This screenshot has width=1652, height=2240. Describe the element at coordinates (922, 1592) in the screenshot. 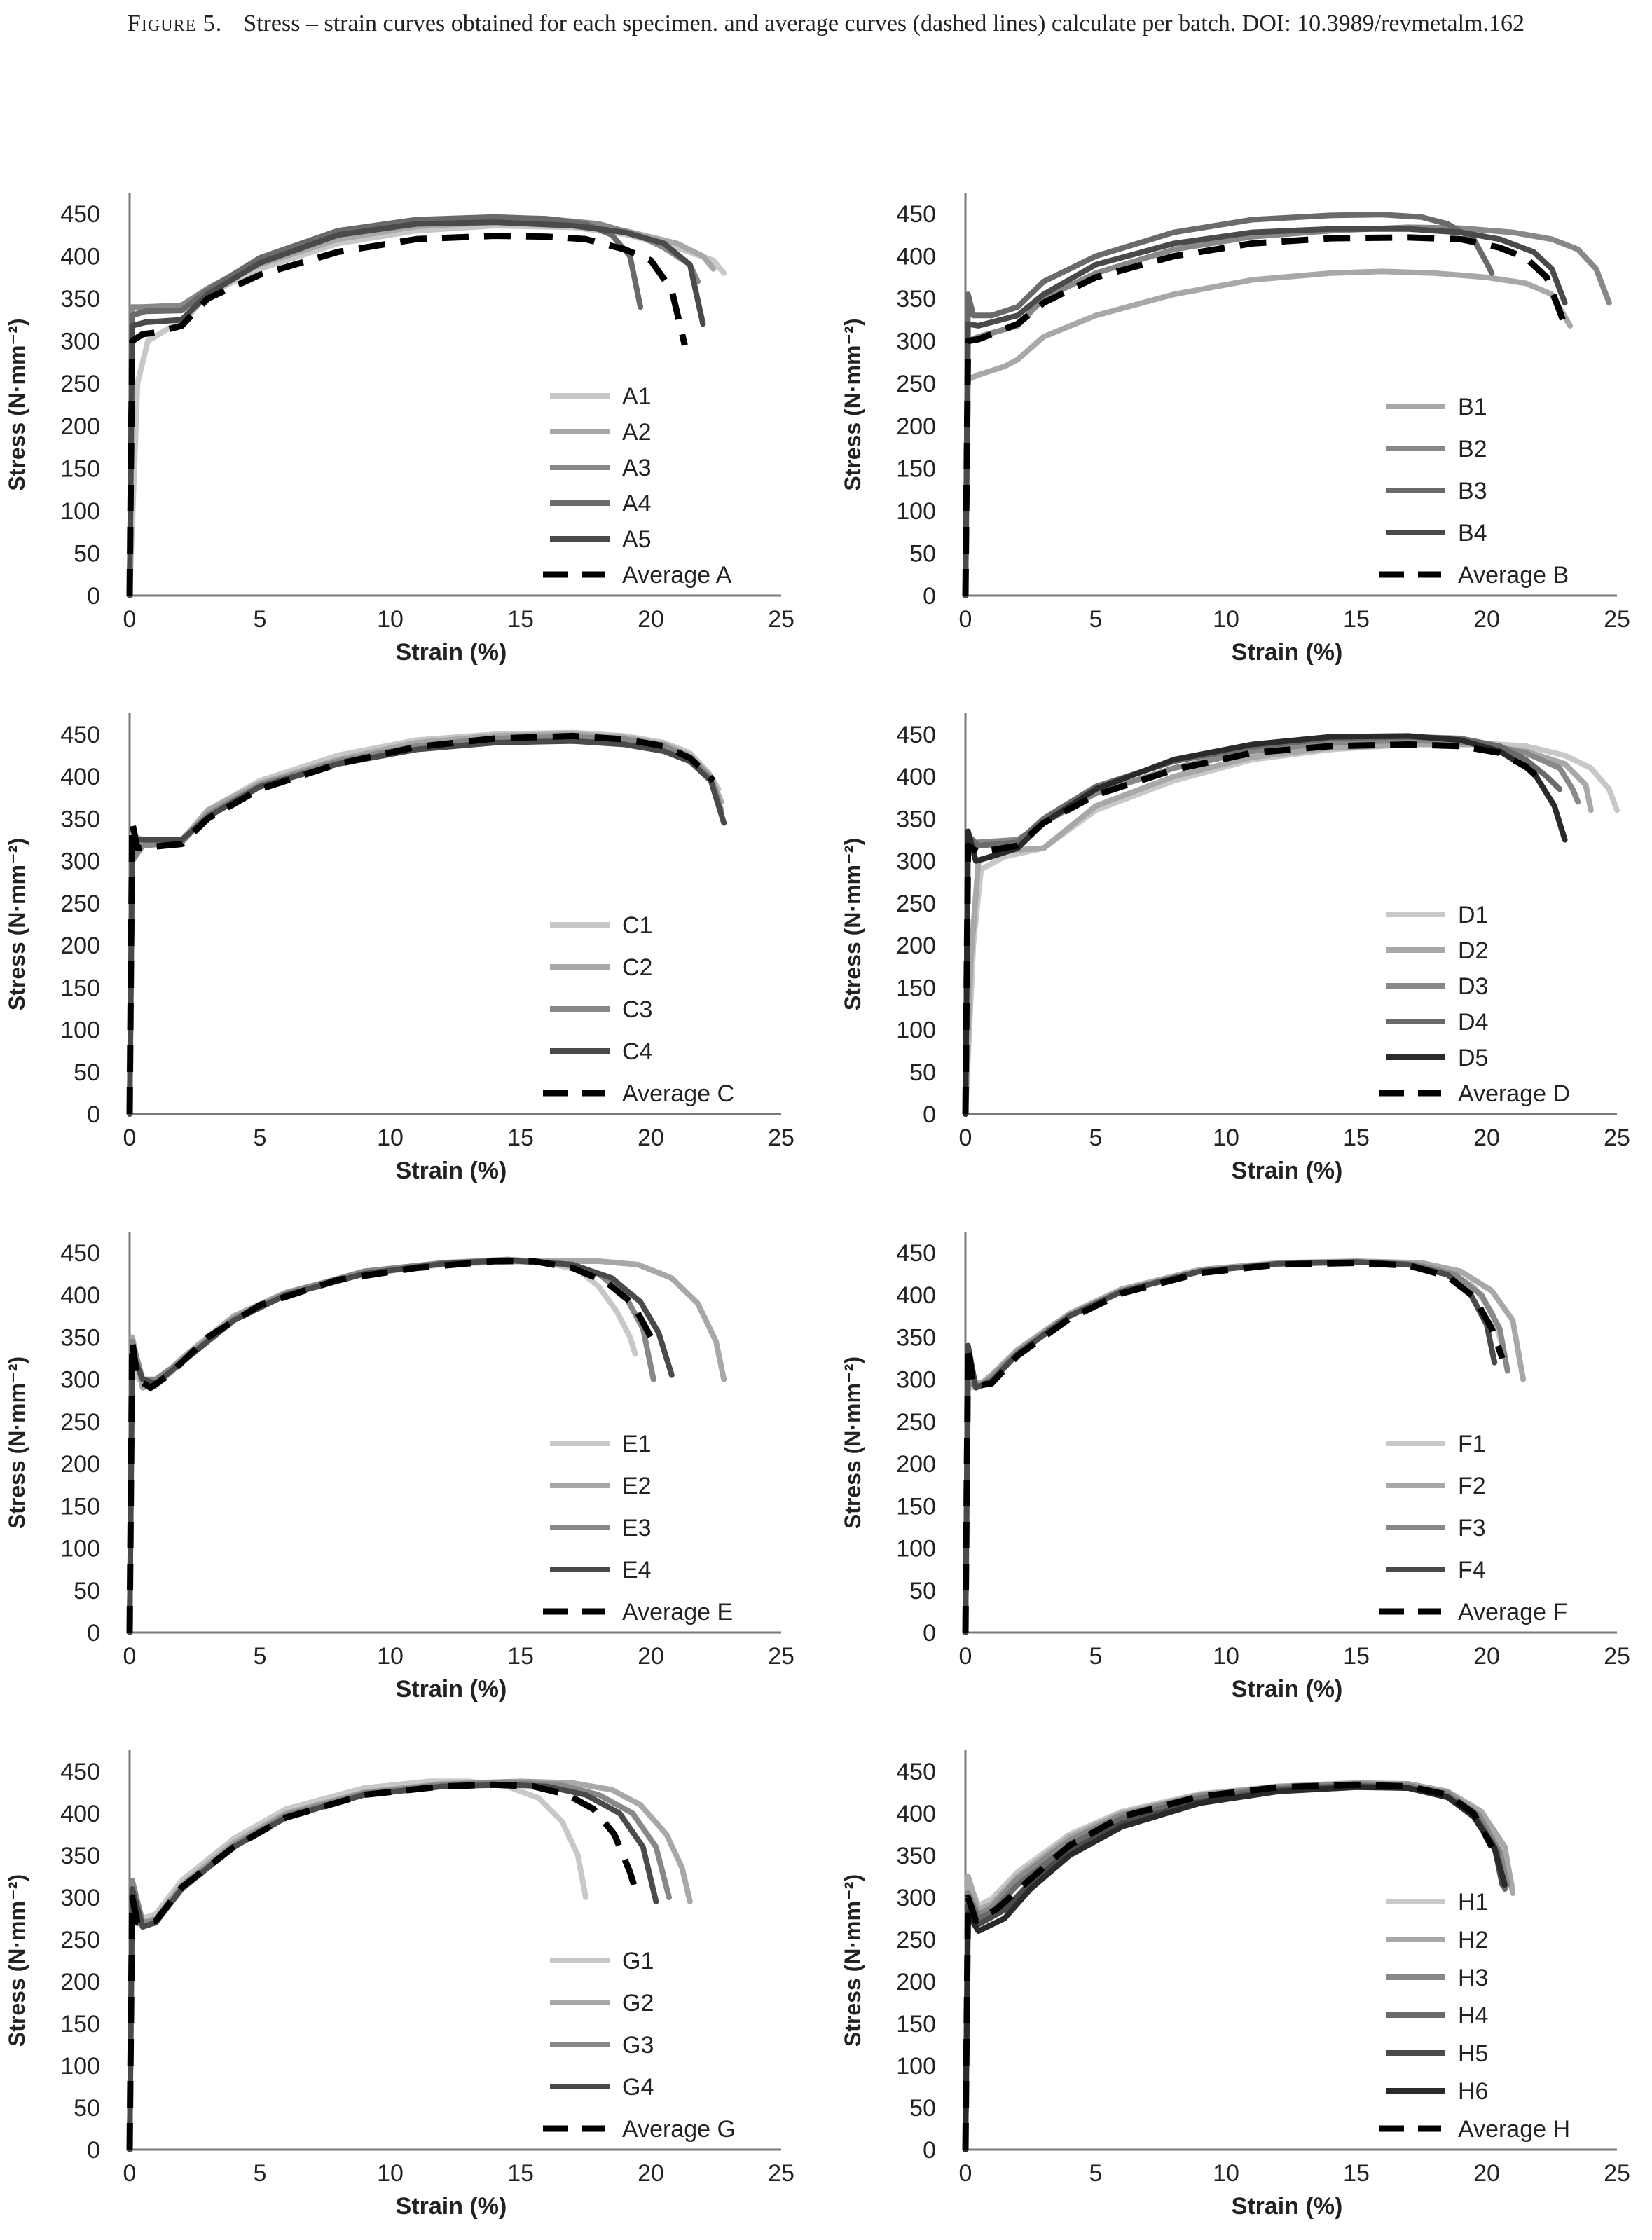

I see `panel-f-y-tick-label: 50` at that location.